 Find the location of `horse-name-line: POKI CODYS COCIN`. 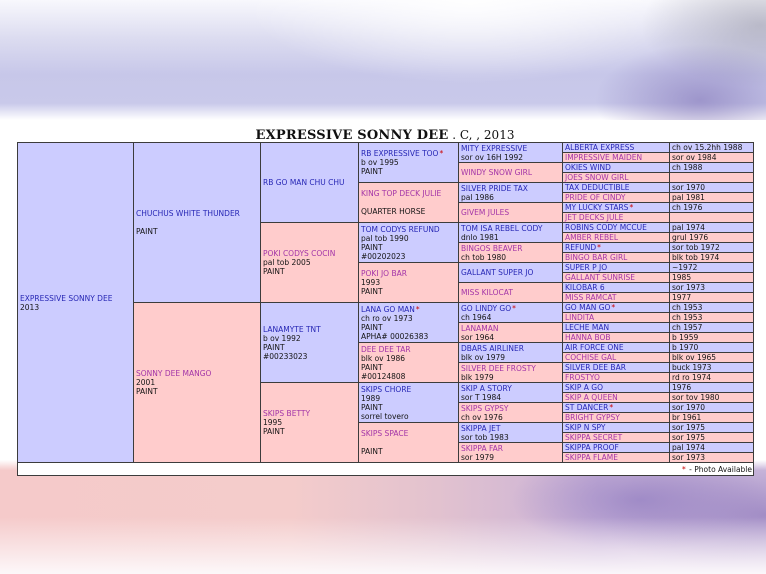

horse-name-line: POKI CODYS COCIN is located at coordinates (310, 253).